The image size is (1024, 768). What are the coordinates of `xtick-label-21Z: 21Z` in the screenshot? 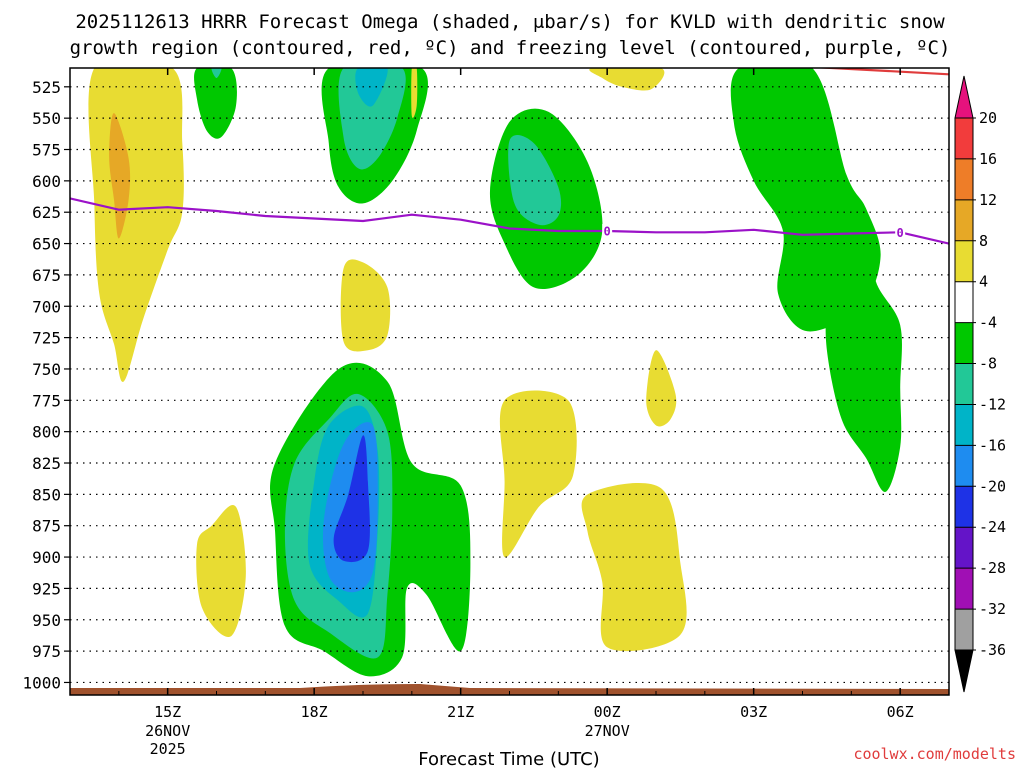 It's located at (460, 712).